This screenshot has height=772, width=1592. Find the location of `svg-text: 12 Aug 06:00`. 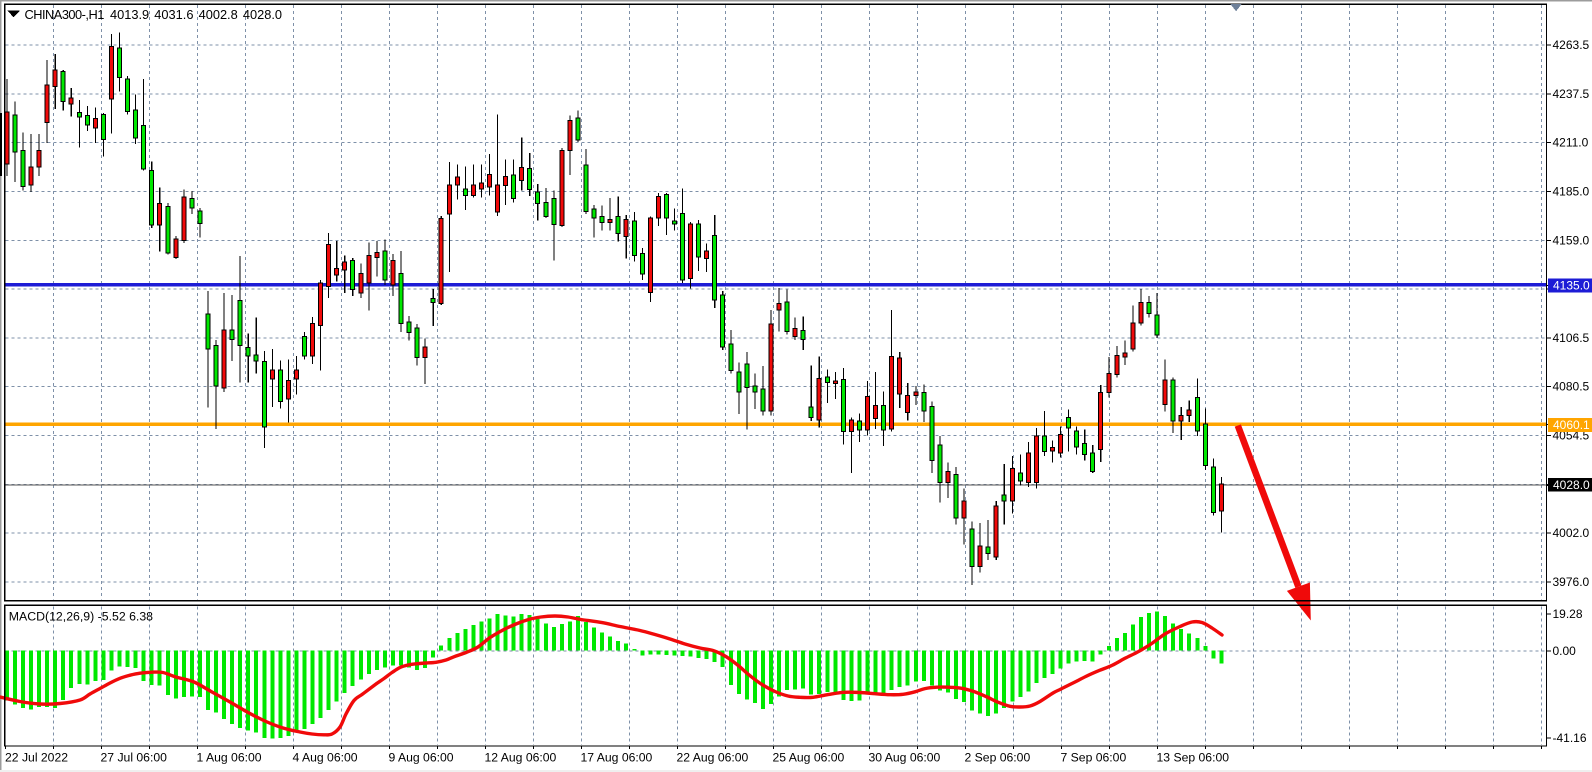

svg-text: 12 Aug 06:00 is located at coordinates (521, 758).